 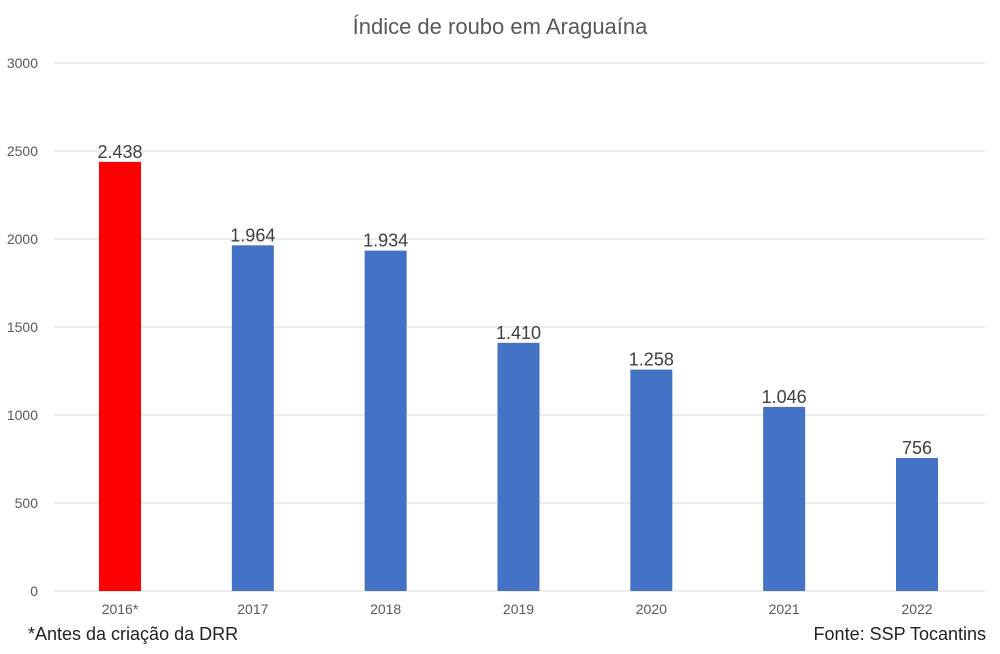 What do you see at coordinates (651, 360) in the screenshot?
I see `data-label: 1.258` at bounding box center [651, 360].